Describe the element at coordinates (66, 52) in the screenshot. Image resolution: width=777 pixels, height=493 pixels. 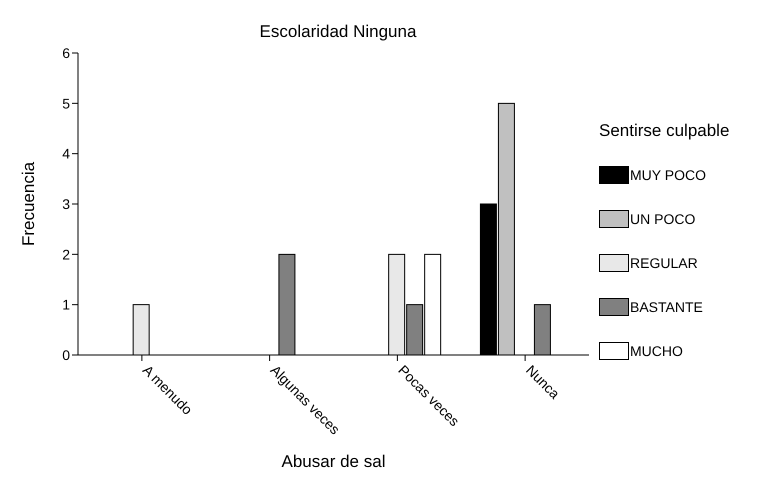
I see `y-tick-label: 6` at that location.